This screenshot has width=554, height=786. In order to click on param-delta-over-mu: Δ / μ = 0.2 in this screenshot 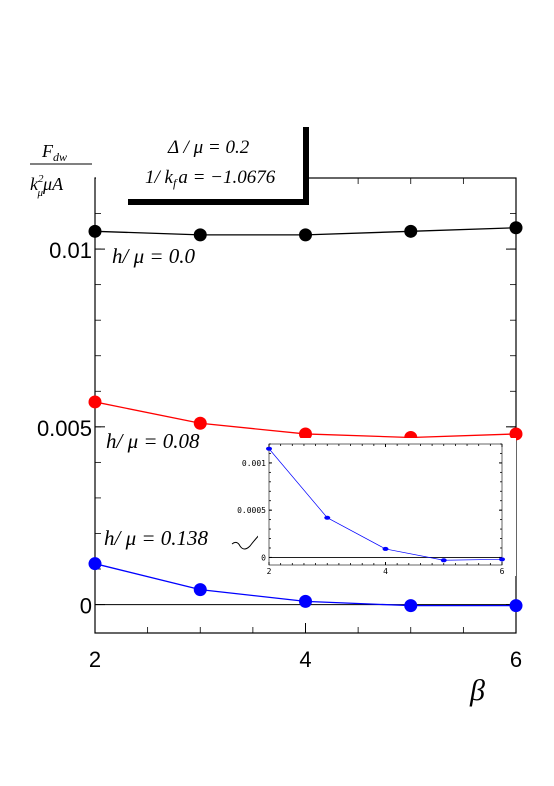, I will do `click(208, 147)`.